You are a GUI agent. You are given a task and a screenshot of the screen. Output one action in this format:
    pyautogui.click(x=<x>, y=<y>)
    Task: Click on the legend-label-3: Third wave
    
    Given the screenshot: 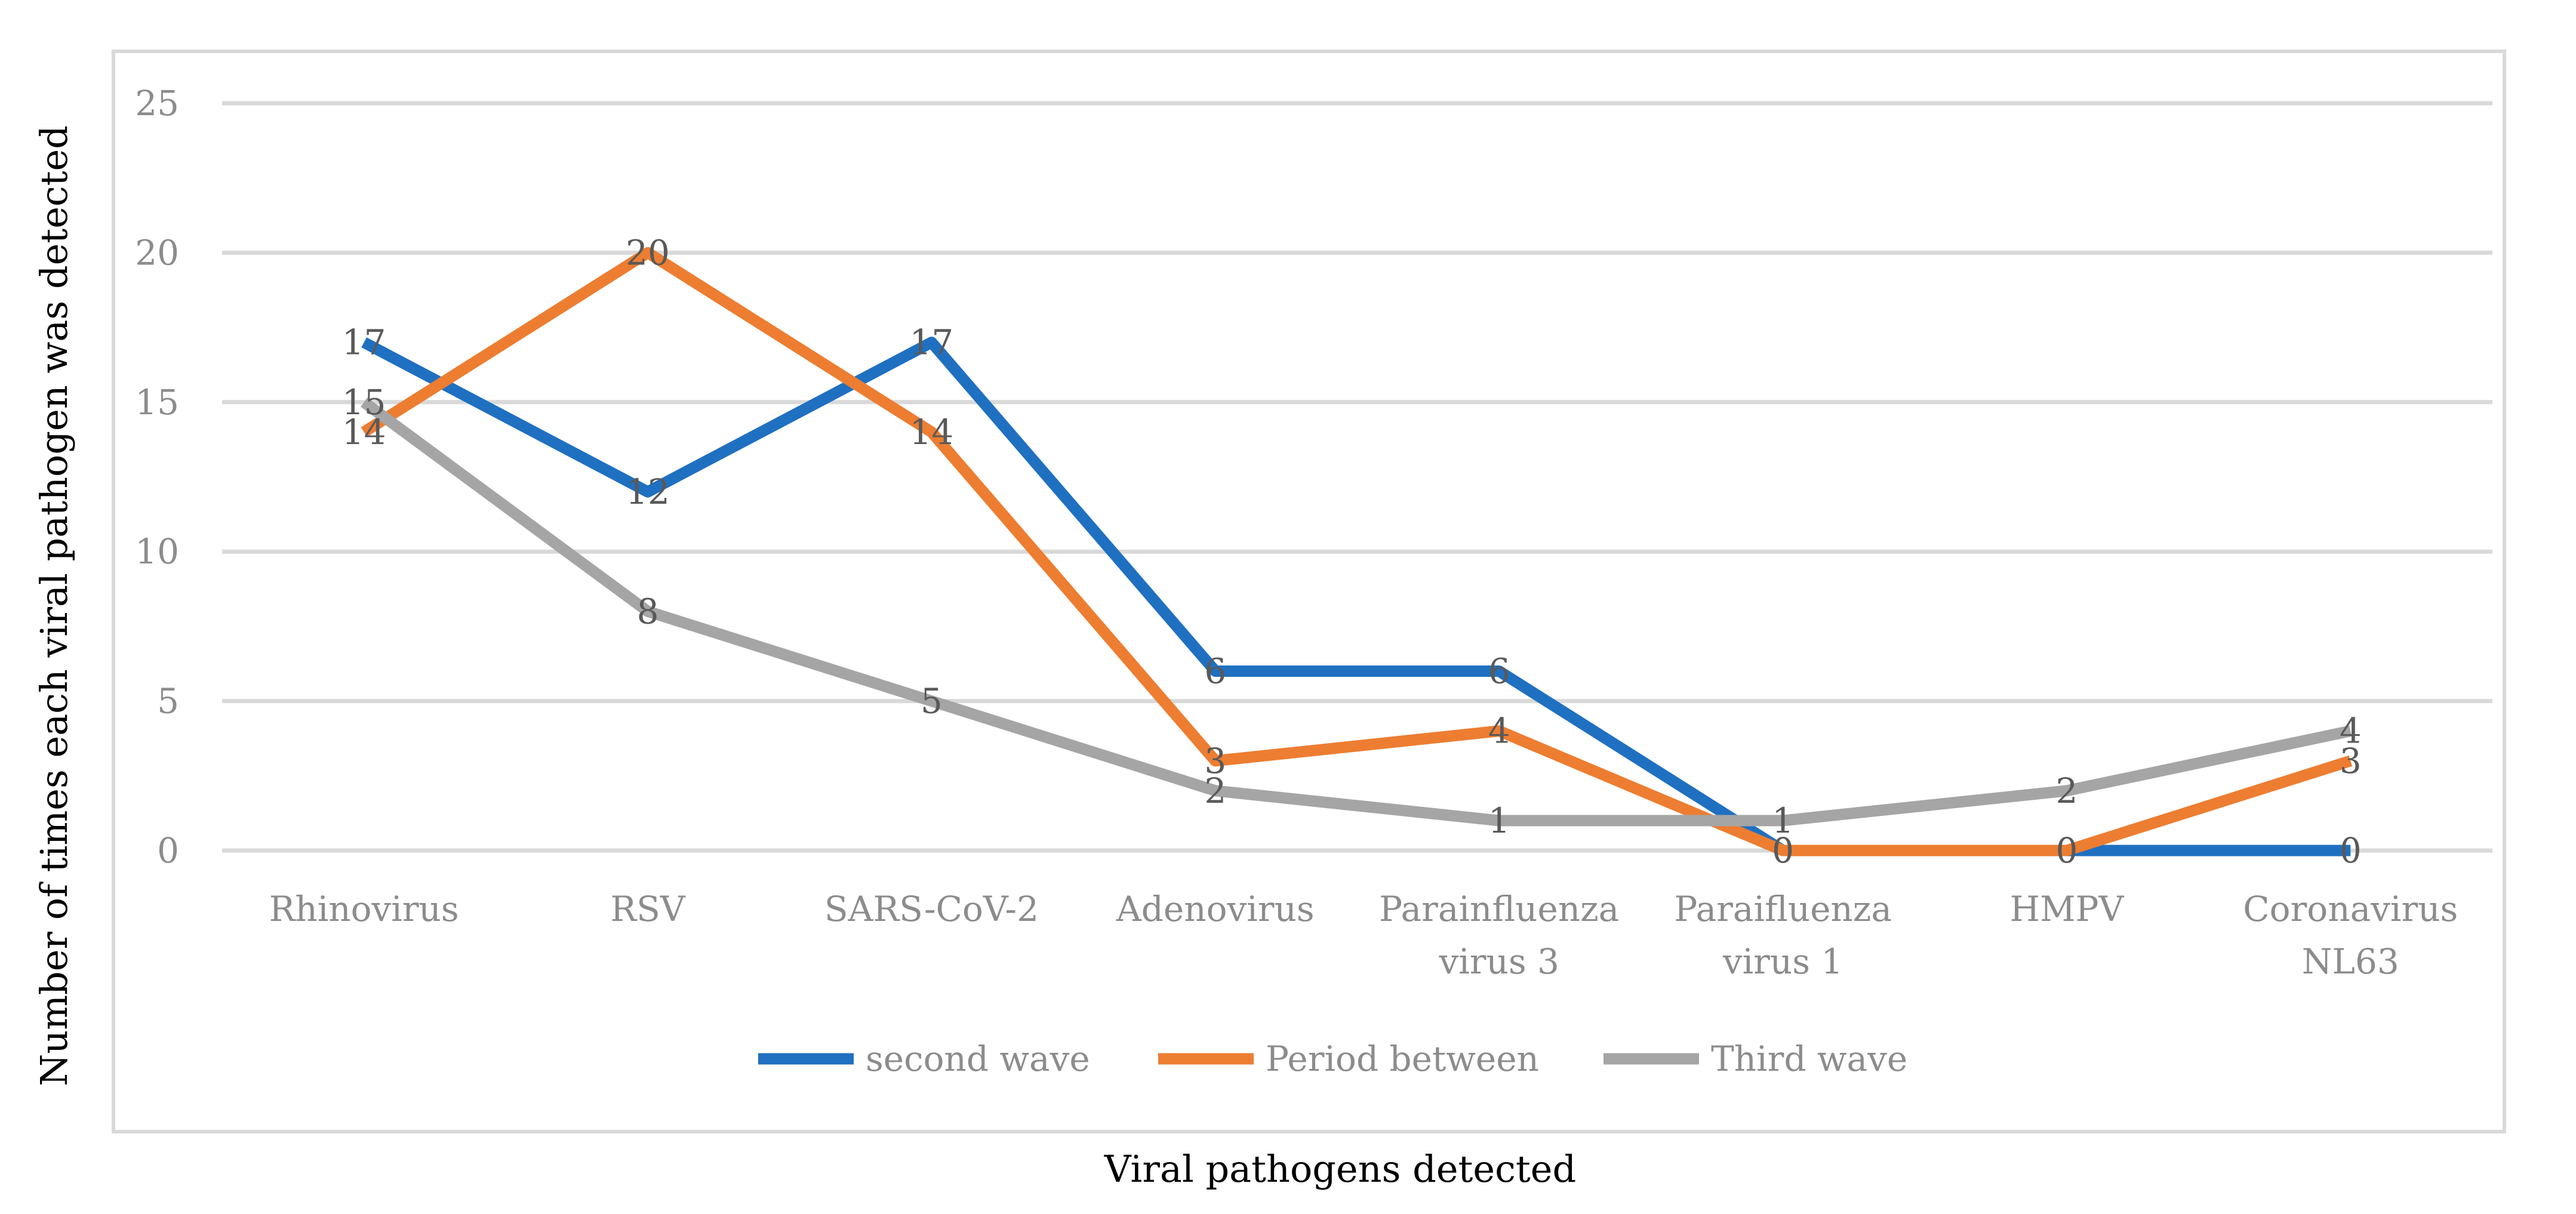 What is the action you would take?
    pyautogui.click(x=1809, y=1059)
    